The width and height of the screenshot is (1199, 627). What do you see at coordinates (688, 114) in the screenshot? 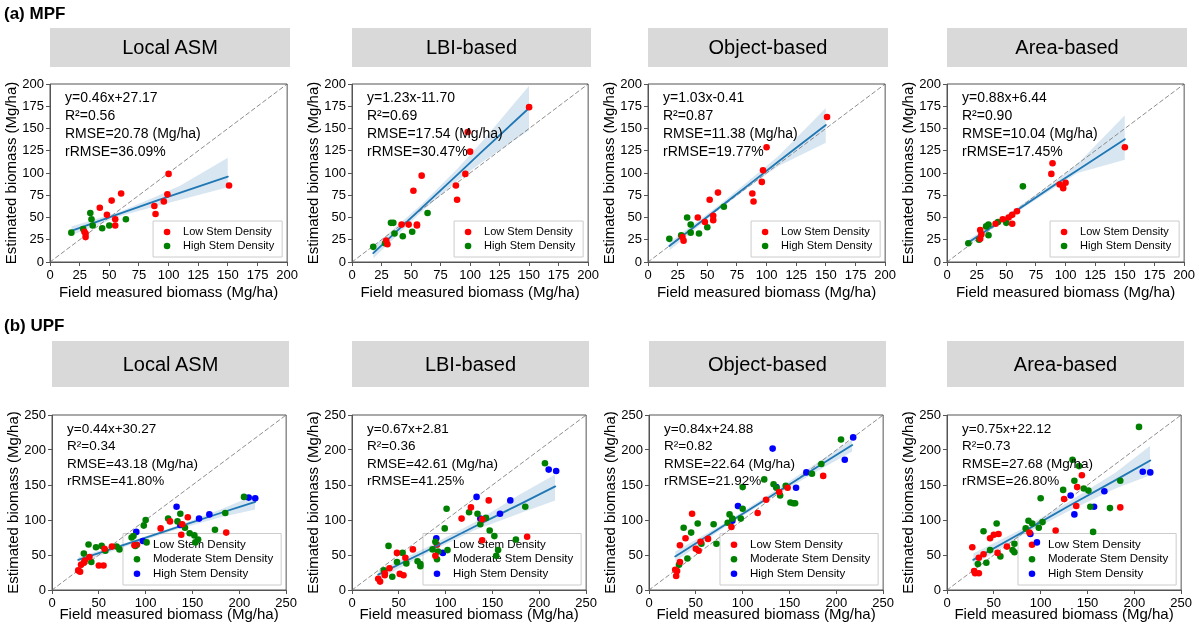
I see `annotation: R²=0.87` at bounding box center [688, 114].